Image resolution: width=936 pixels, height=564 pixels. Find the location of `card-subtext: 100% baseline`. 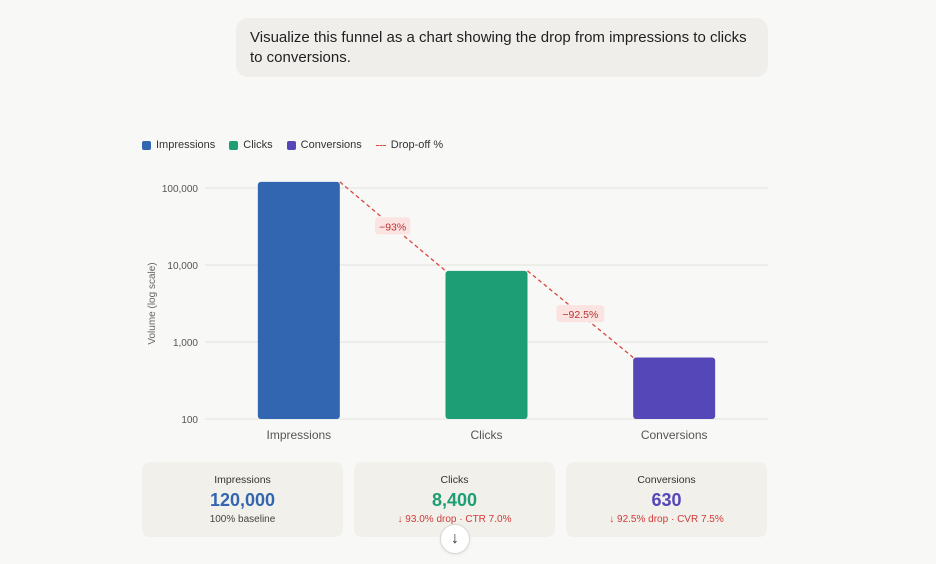

card-subtext: 100% baseline is located at coordinates (242, 519).